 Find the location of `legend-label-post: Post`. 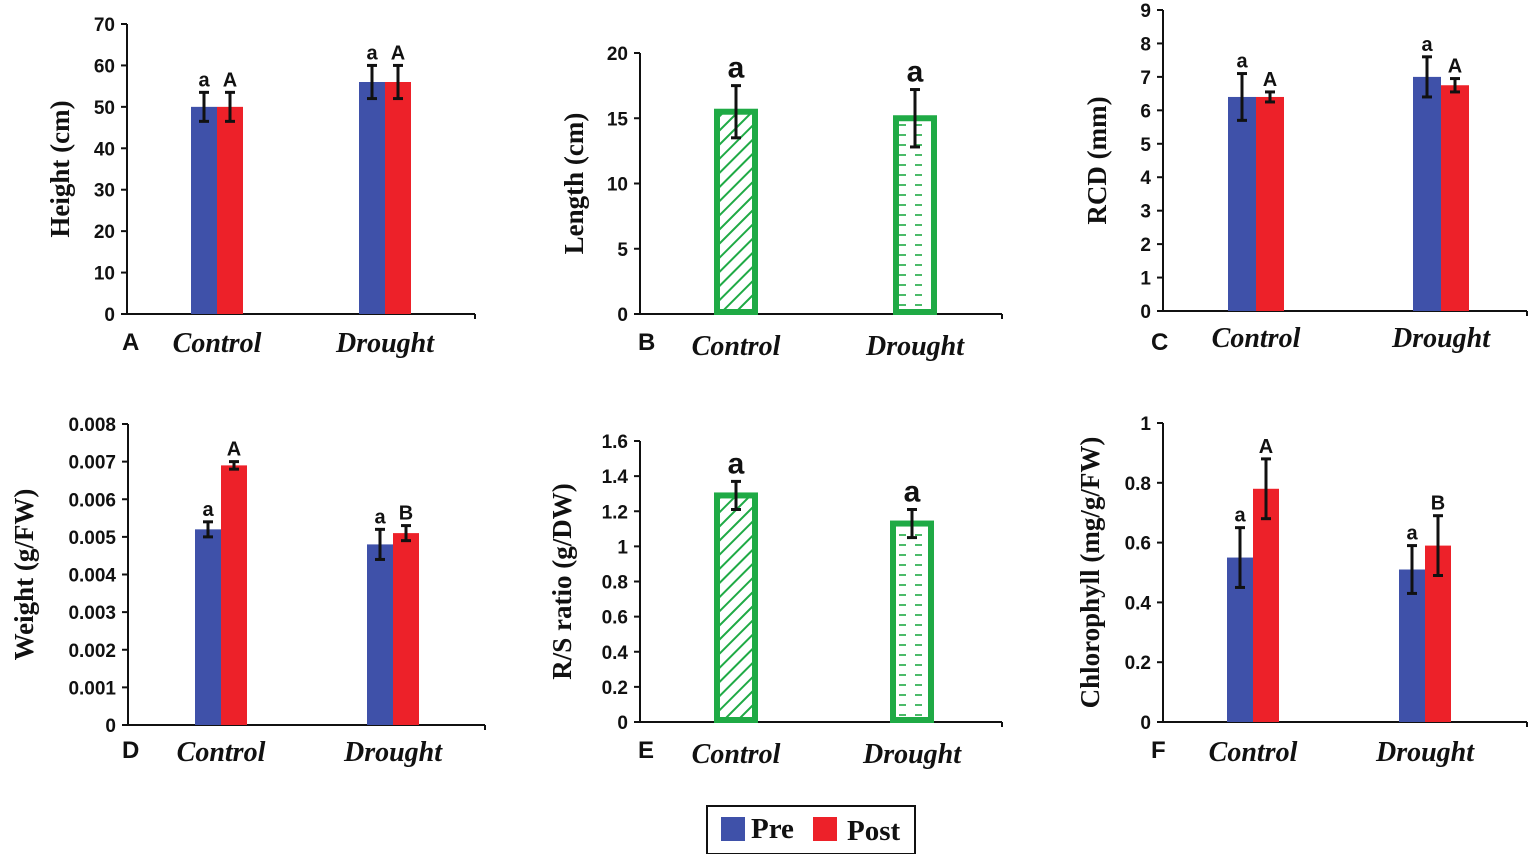

legend-label-post: Post is located at coordinates (874, 831).